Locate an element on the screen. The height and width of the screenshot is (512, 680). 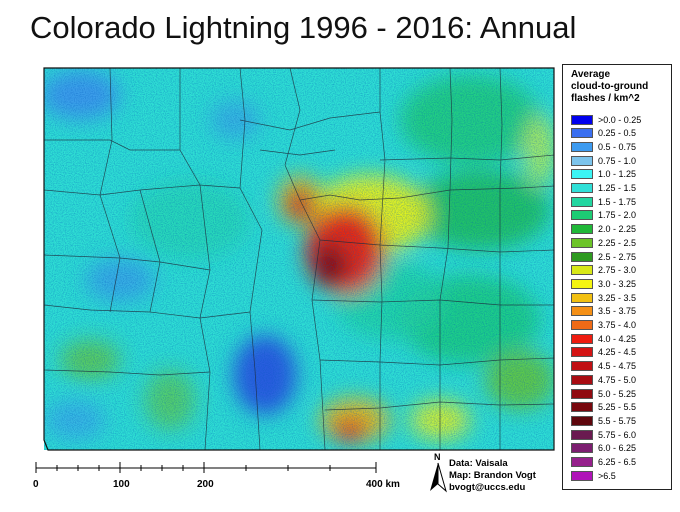
legend-item: 4.0 - 4.25 is located at coordinates (603, 338).